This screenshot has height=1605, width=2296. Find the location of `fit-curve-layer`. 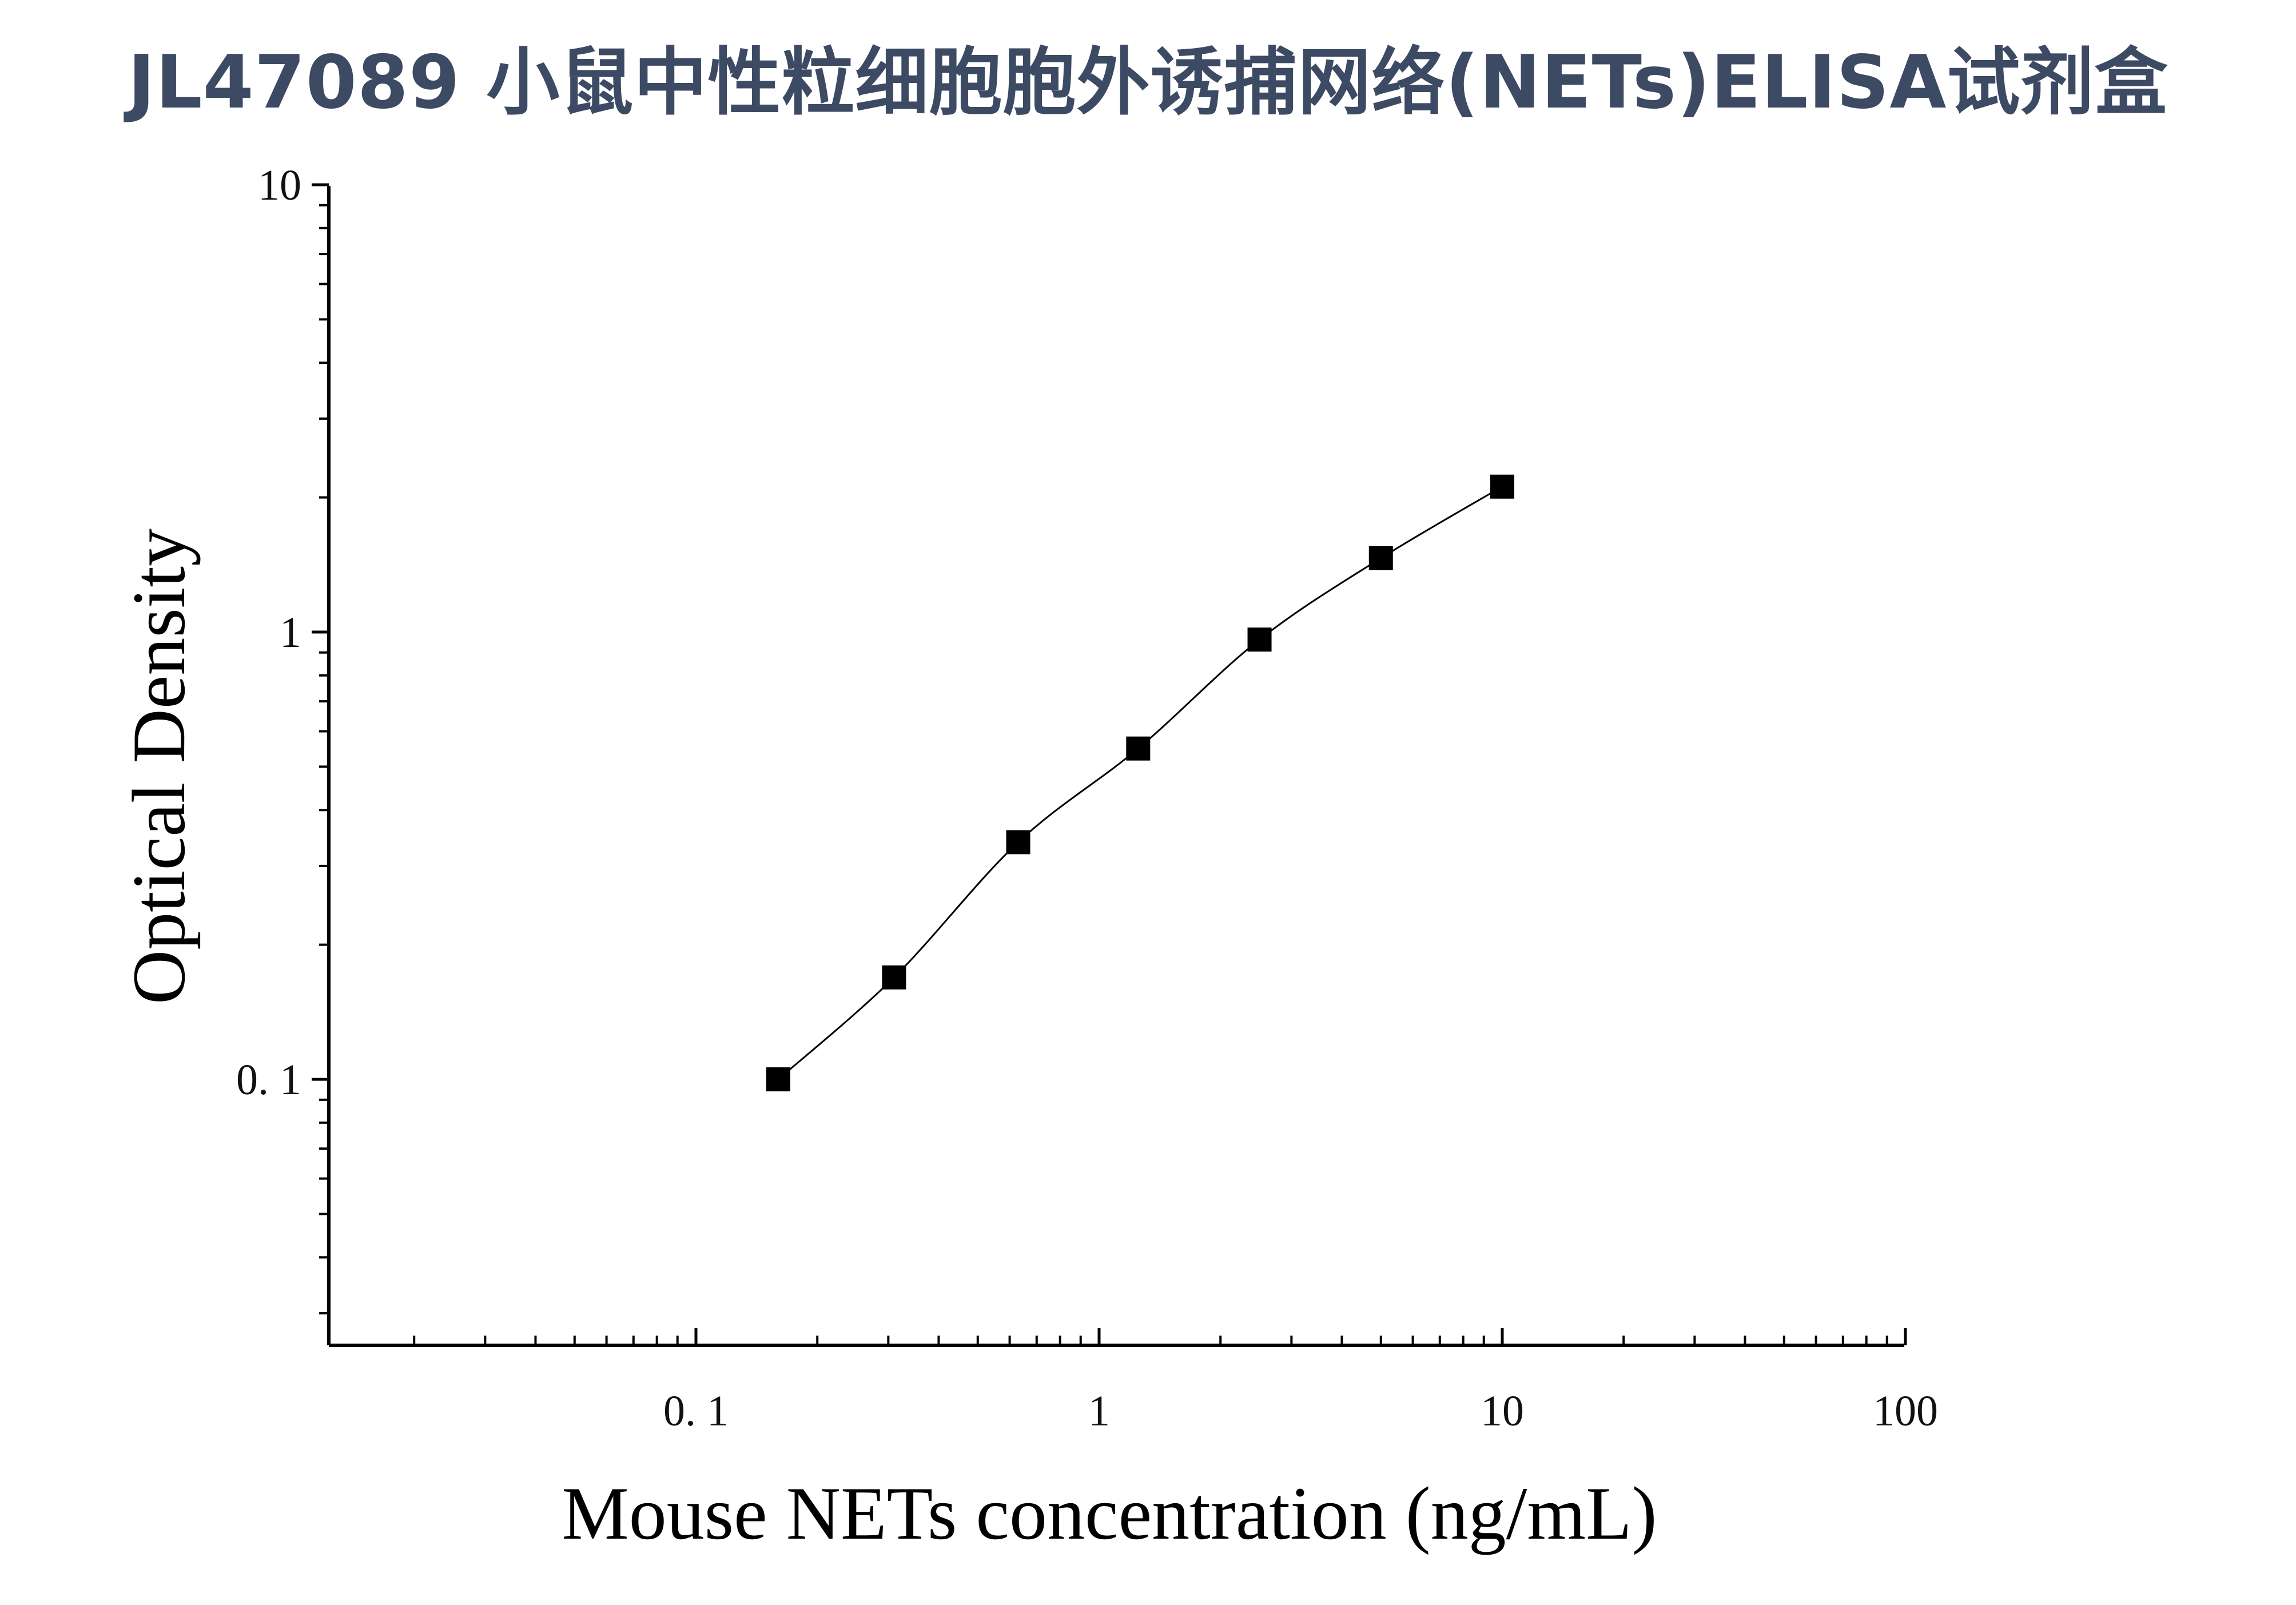

fit-curve-layer is located at coordinates (1140, 783).